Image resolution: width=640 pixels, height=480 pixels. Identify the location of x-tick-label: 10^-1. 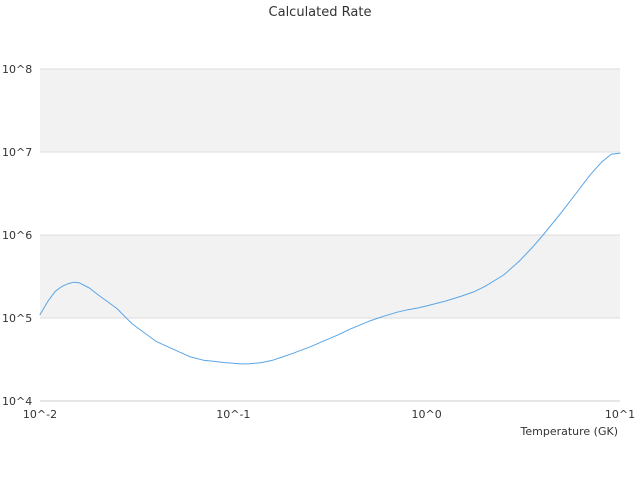
(233, 414).